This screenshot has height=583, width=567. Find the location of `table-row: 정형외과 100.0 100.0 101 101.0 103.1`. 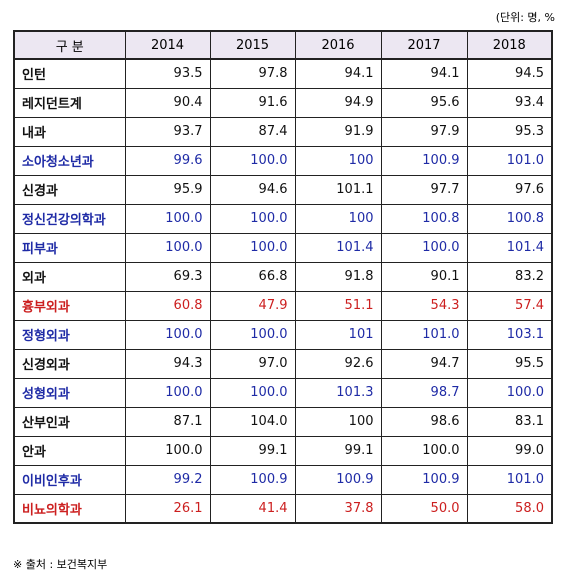

table-row: 정형외과 100.0 100.0 101 101.0 103.1 is located at coordinates (283, 334).